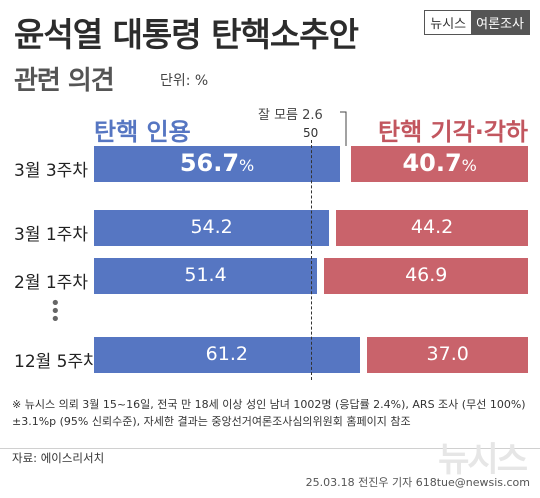  What do you see at coordinates (184, 81) in the screenshot?
I see `unit-label: 단위: %` at bounding box center [184, 81].